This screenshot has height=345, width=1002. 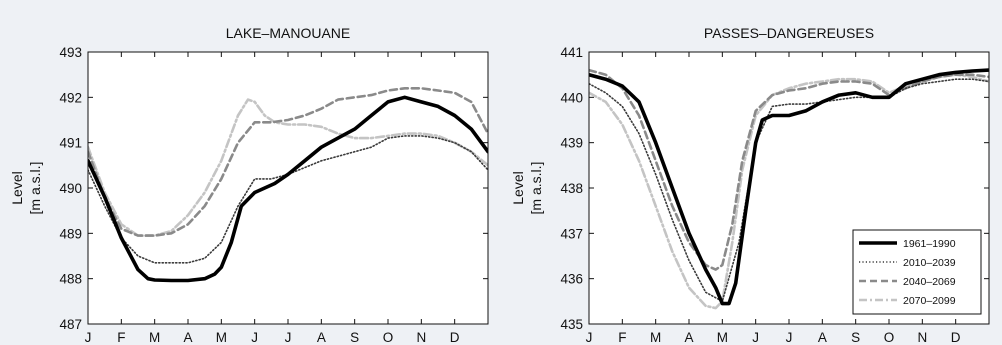 I want to click on legend-entry: 2010–2039, so click(x=929, y=263).